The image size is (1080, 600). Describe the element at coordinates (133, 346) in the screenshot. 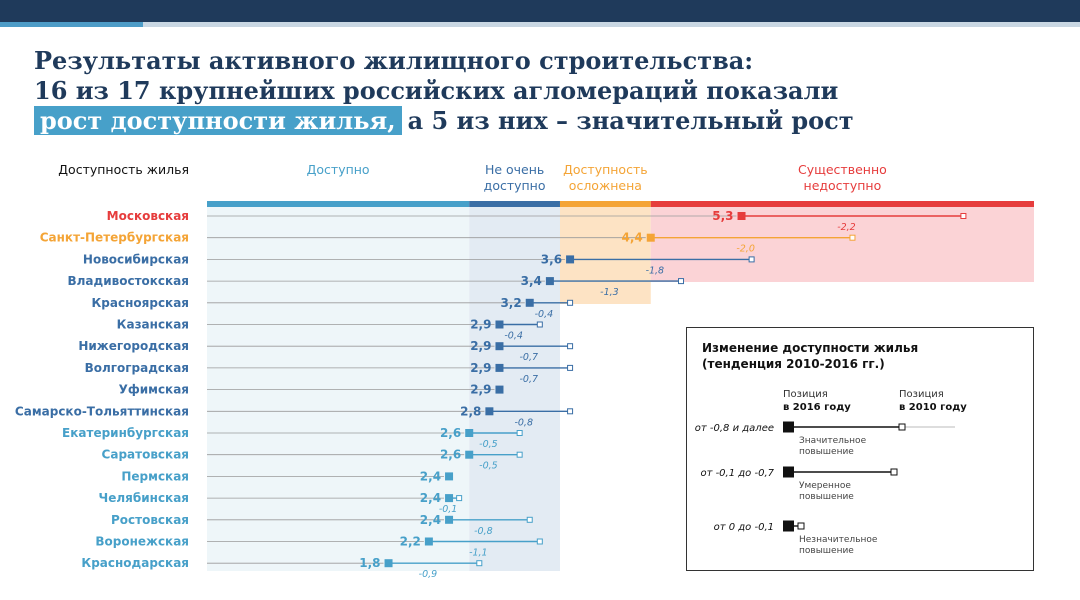

I see `city-label: Нижегородская` at that location.